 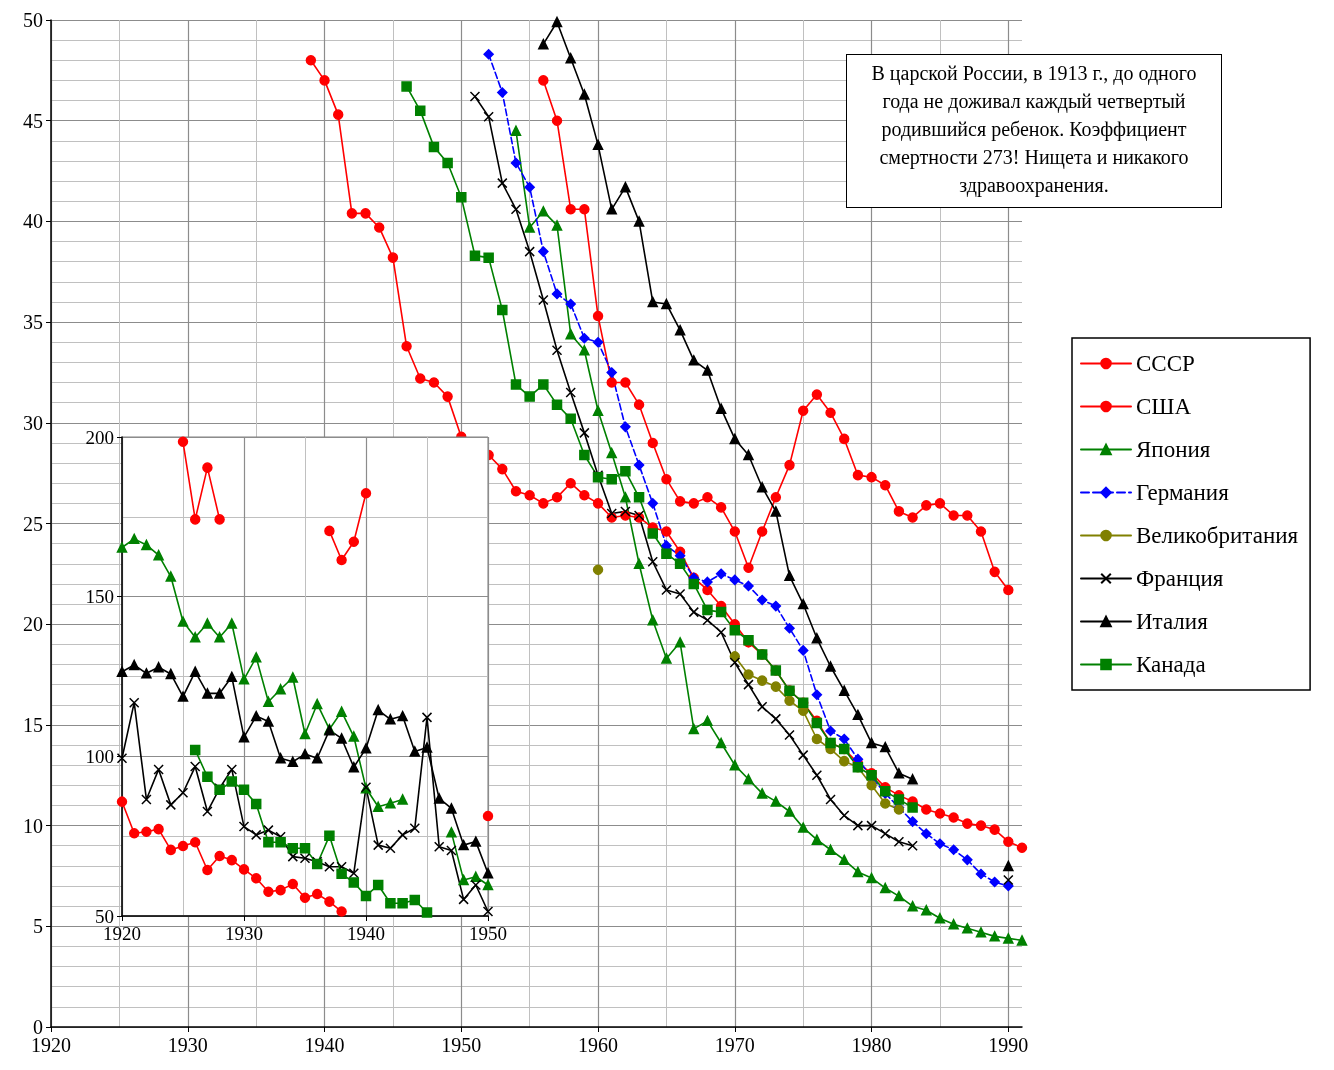 I want to click on y-tick-label: 35, so click(x=33, y=322).